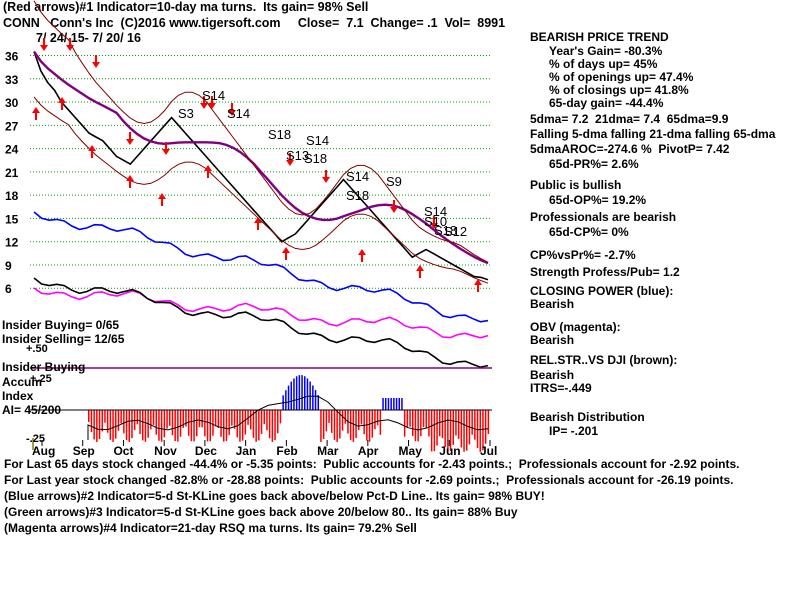 This screenshot has width=800, height=600. What do you see at coordinates (88, 38) in the screenshot?
I see `date-range: 7/ 24/ 15- 7/ 20/ 16` at bounding box center [88, 38].